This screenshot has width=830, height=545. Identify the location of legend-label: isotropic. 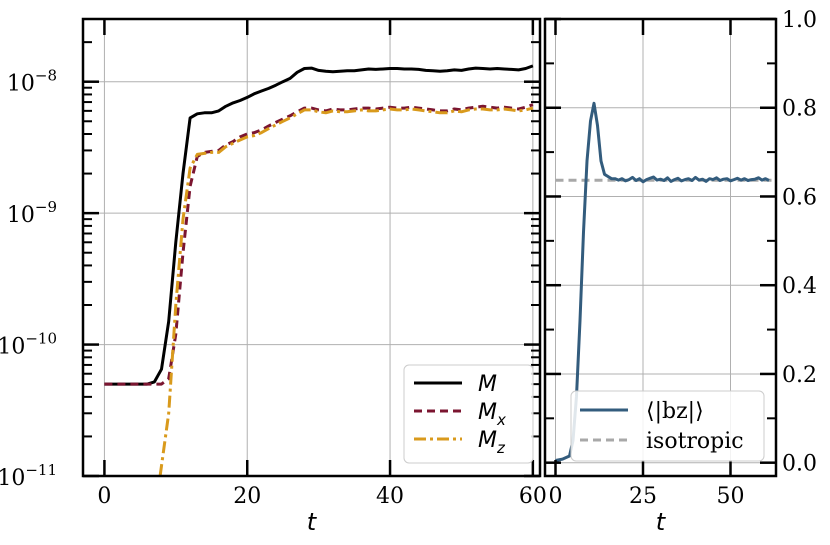
(695, 441).